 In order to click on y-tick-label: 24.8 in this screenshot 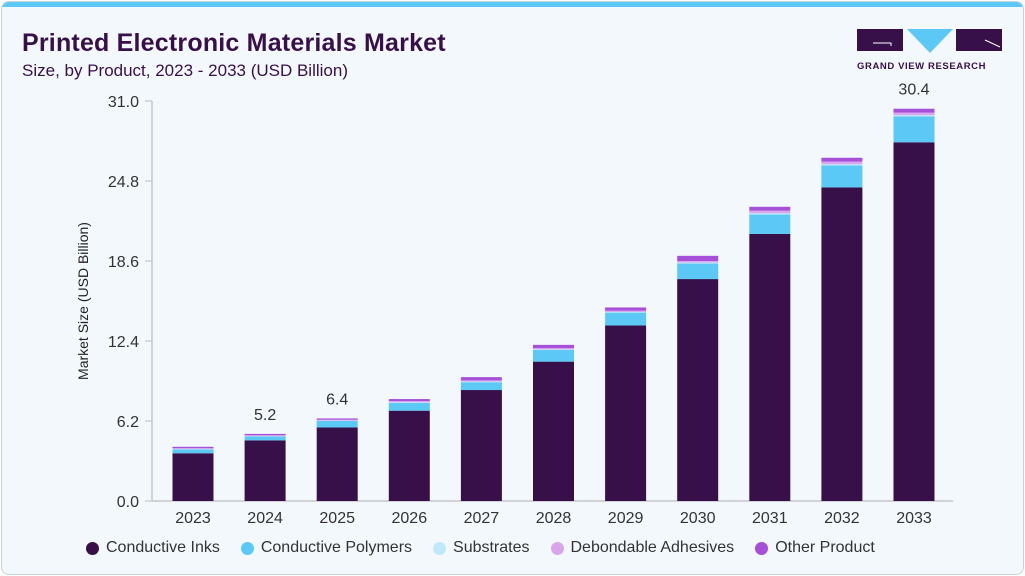, I will do `click(123, 182)`.